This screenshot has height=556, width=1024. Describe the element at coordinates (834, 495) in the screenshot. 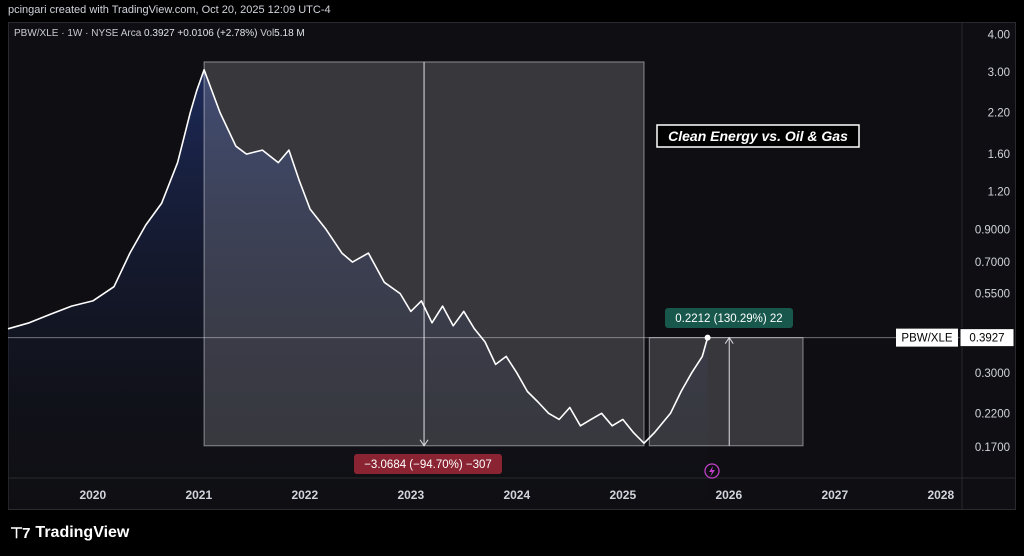

I see `x-tick-label: 2027` at that location.